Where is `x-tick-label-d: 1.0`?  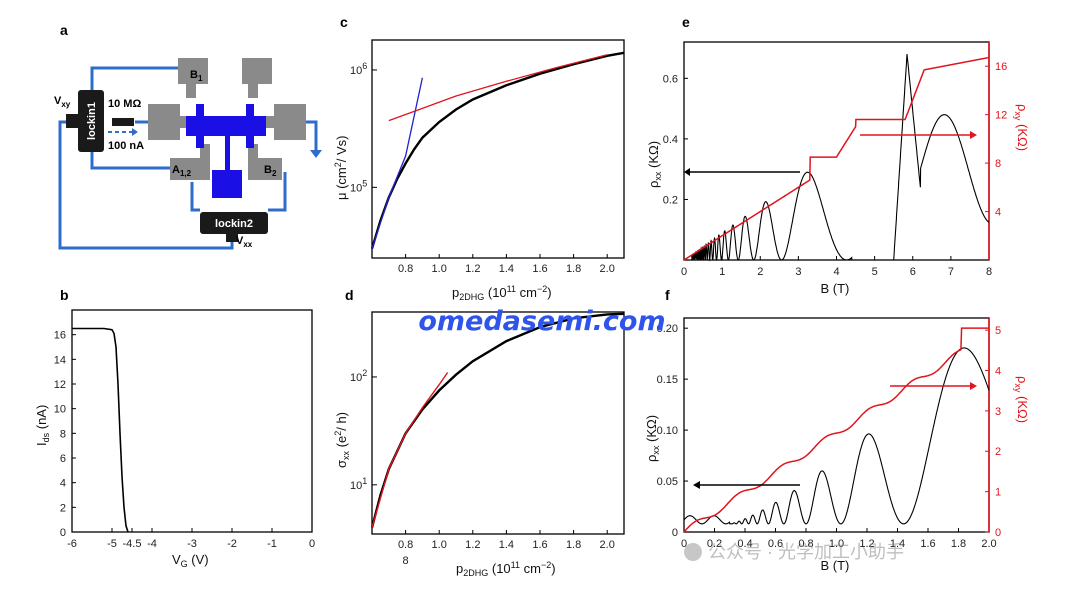
x-tick-label-d: 1.0 is located at coordinates (439, 545).